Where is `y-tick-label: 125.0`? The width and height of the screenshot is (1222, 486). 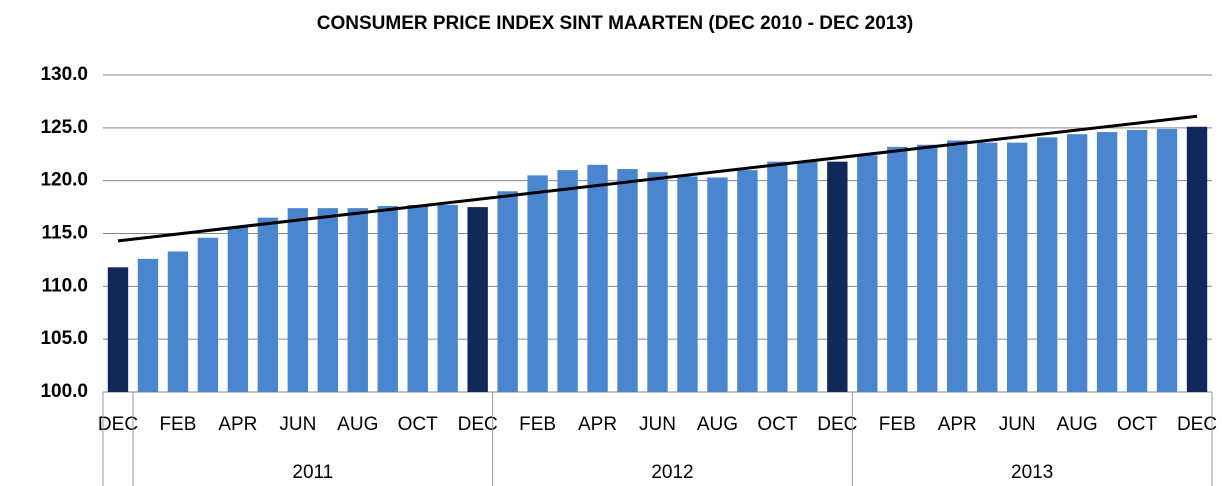
y-tick-label: 125.0 is located at coordinates (64, 127).